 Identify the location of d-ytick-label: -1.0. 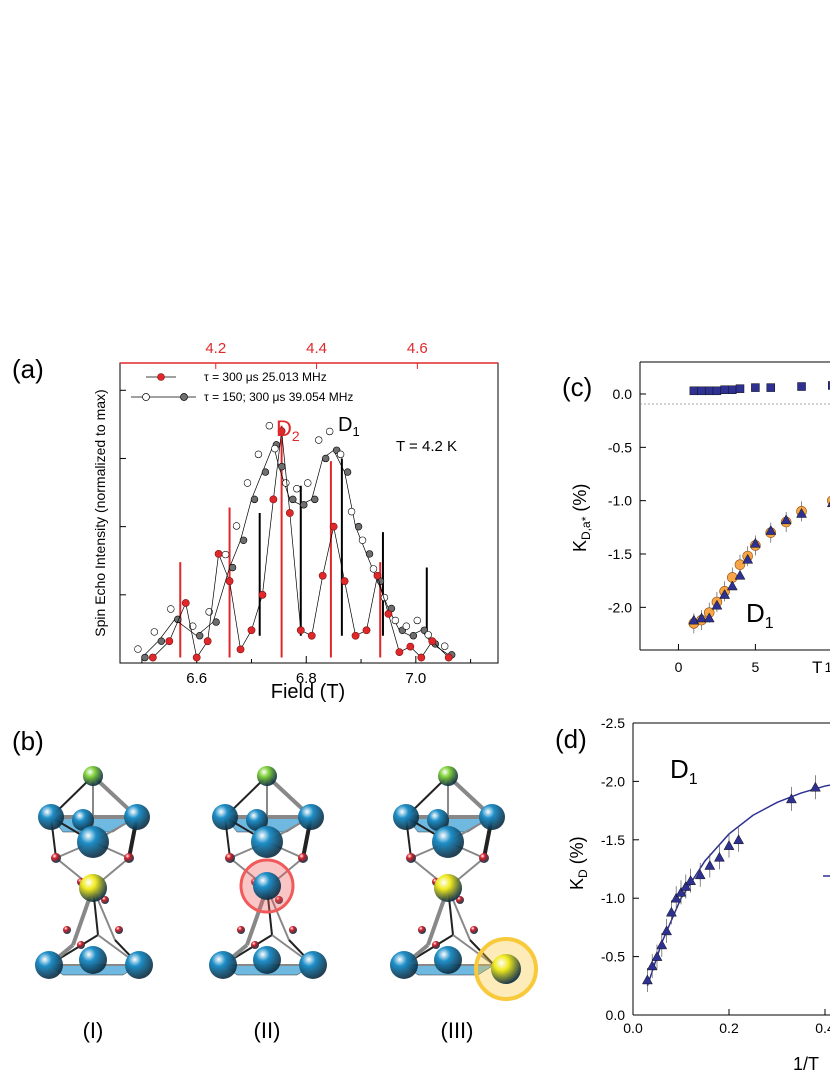
(613, 898).